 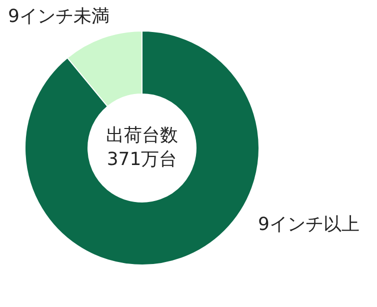 I want to click on slice-label: 9インチ以上, so click(x=309, y=224).